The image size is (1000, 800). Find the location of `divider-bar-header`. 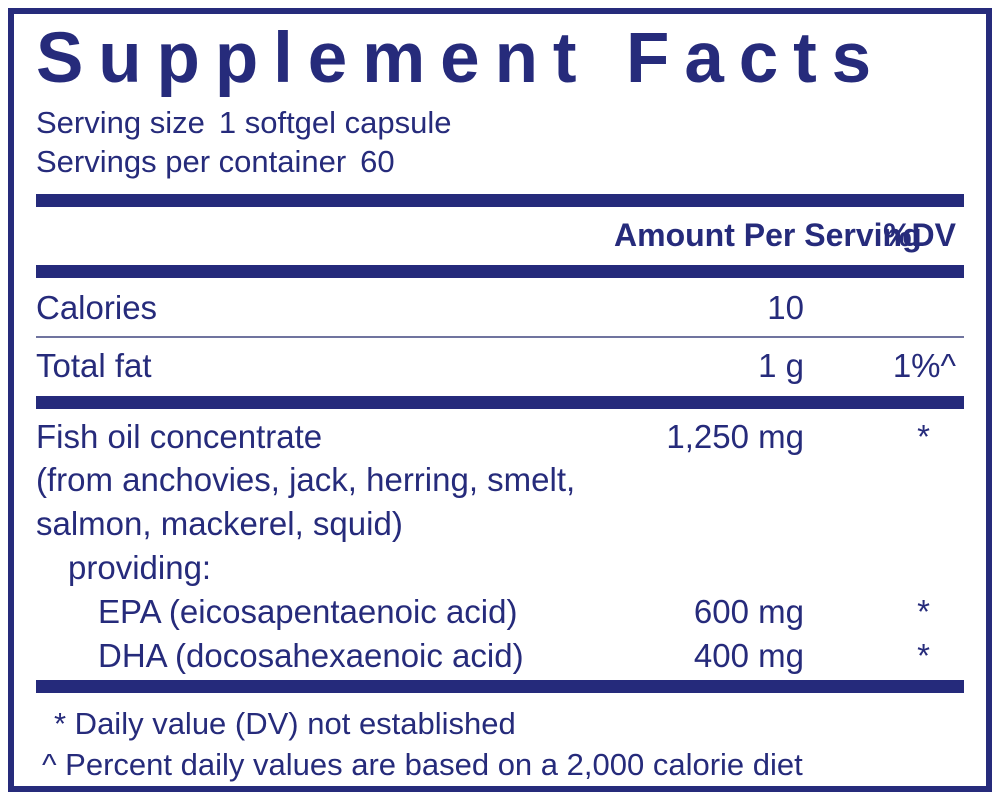

divider-bar-header is located at coordinates (500, 271).